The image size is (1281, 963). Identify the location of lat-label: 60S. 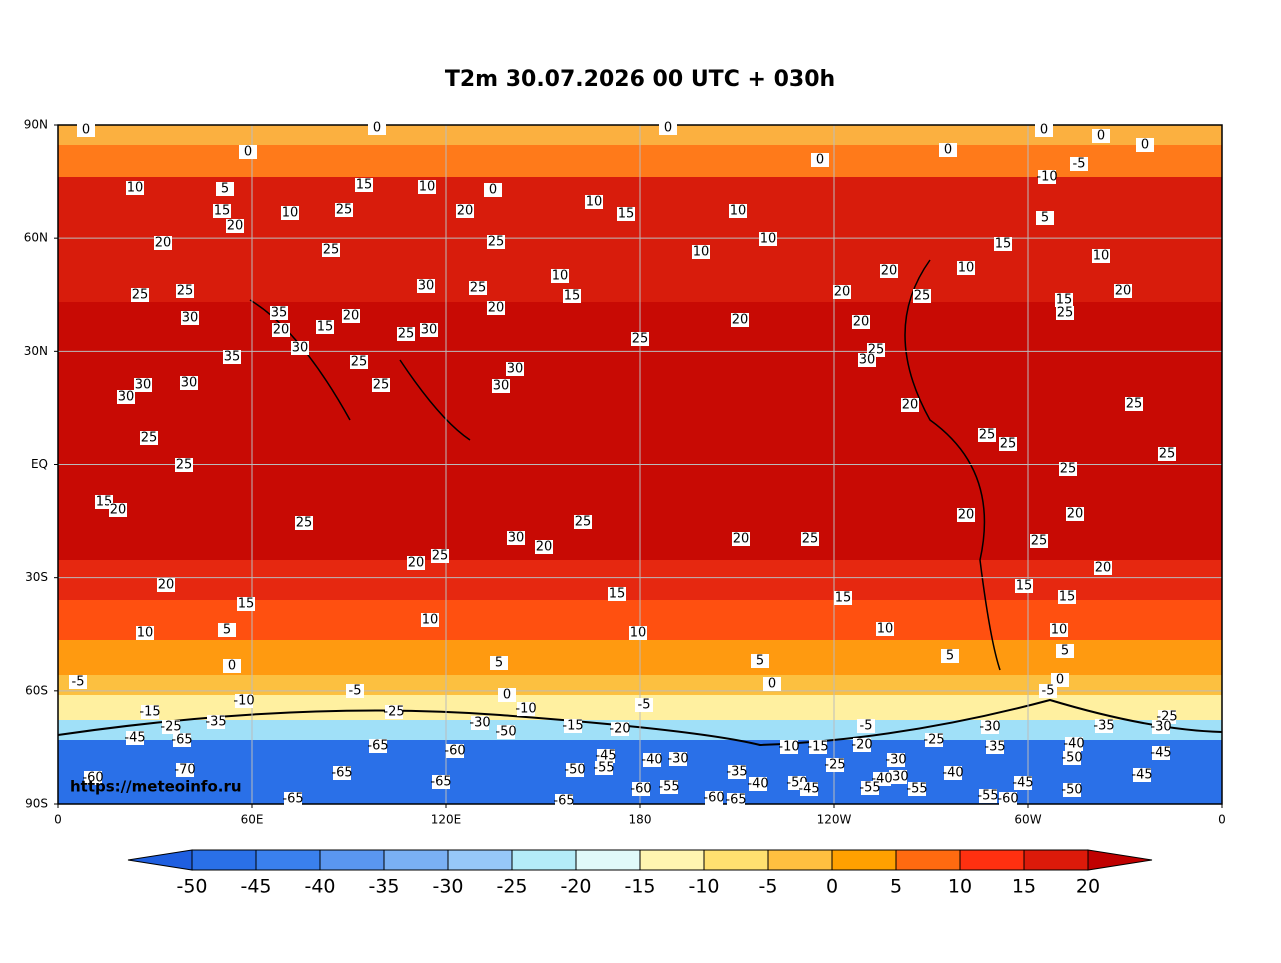
(36, 690).